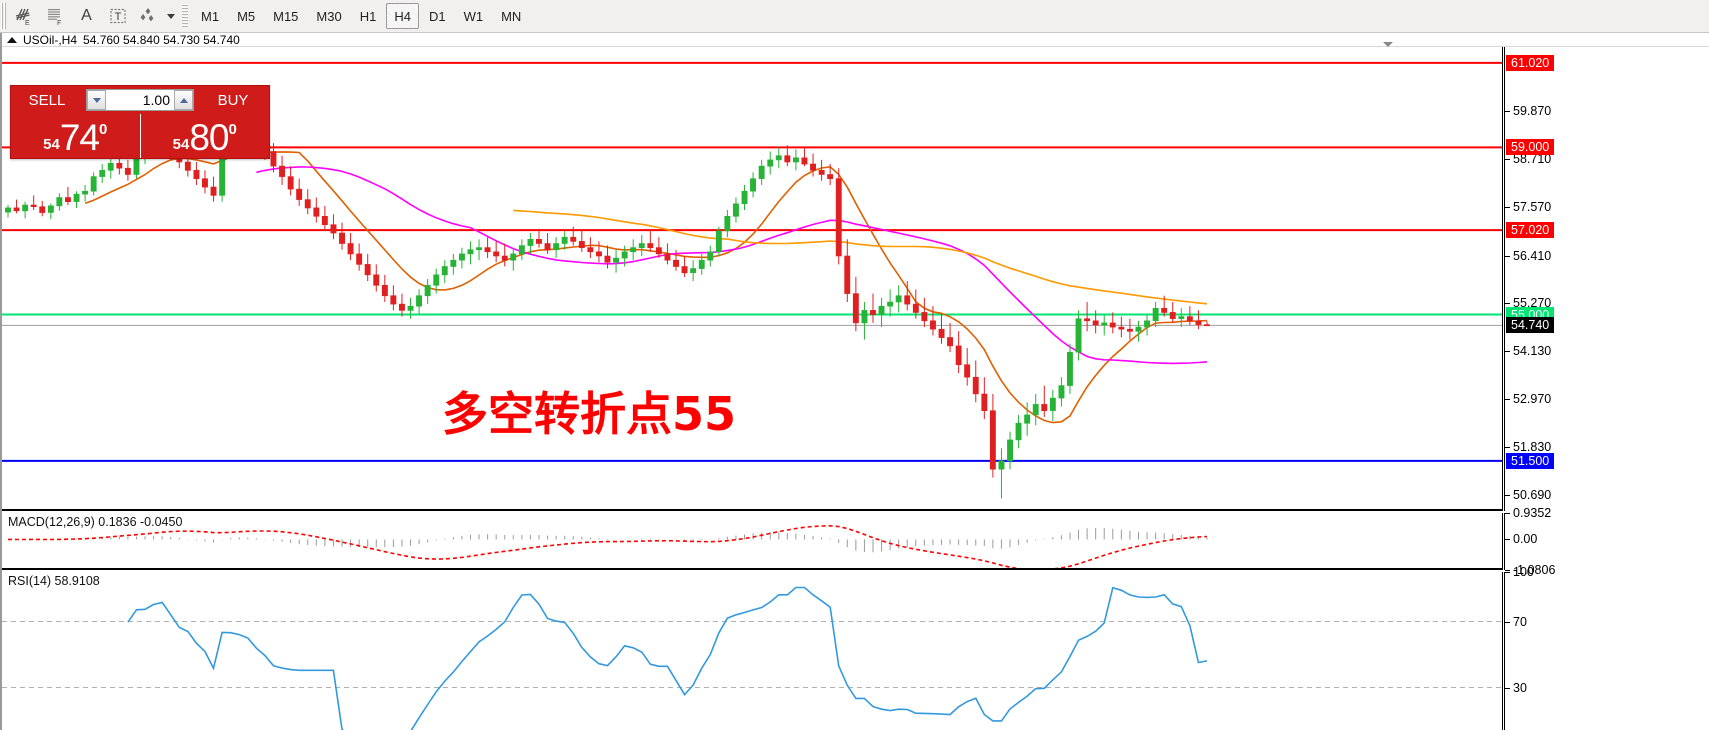 This screenshot has width=1709, height=730. I want to click on chart-annotation-text: 多空转折点55, so click(589, 414).